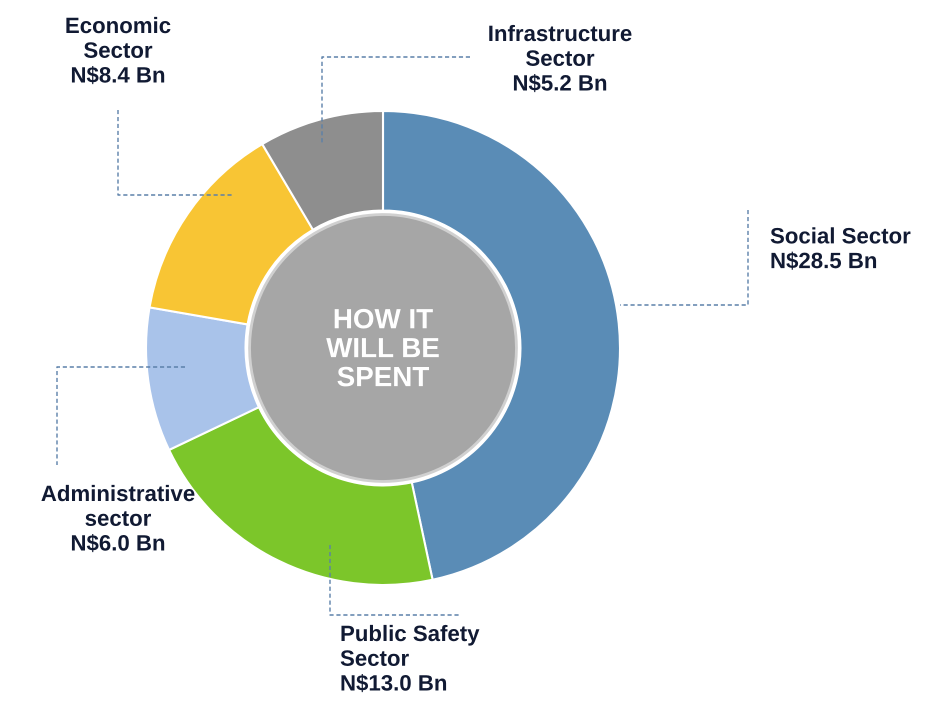 The image size is (940, 716). What do you see at coordinates (118, 37) in the screenshot?
I see `slice-label: Economic Sector` at bounding box center [118, 37].